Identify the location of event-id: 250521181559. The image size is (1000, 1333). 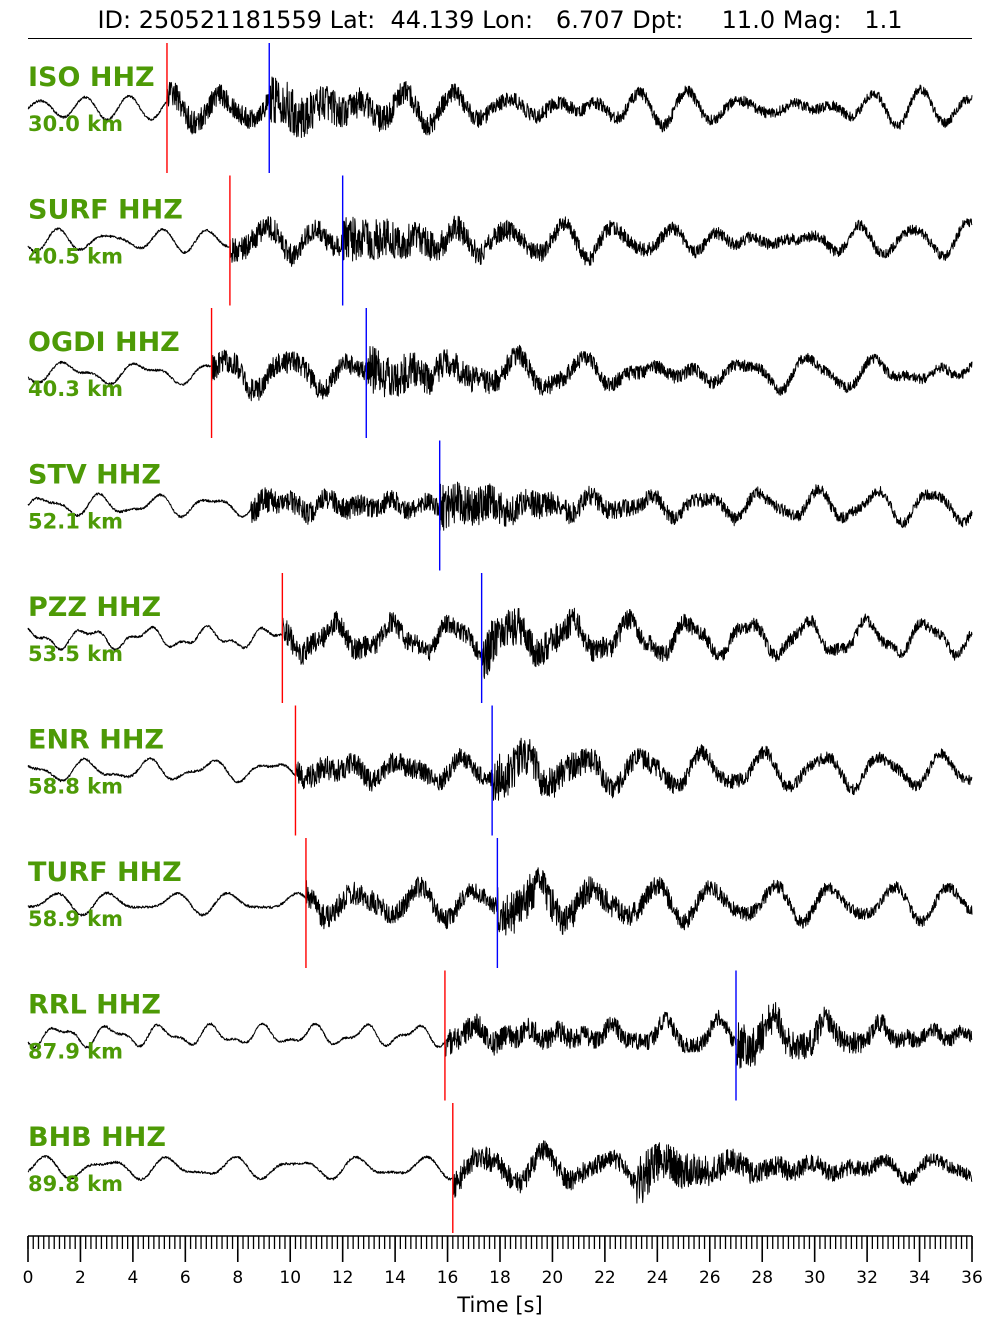
(230, 20).